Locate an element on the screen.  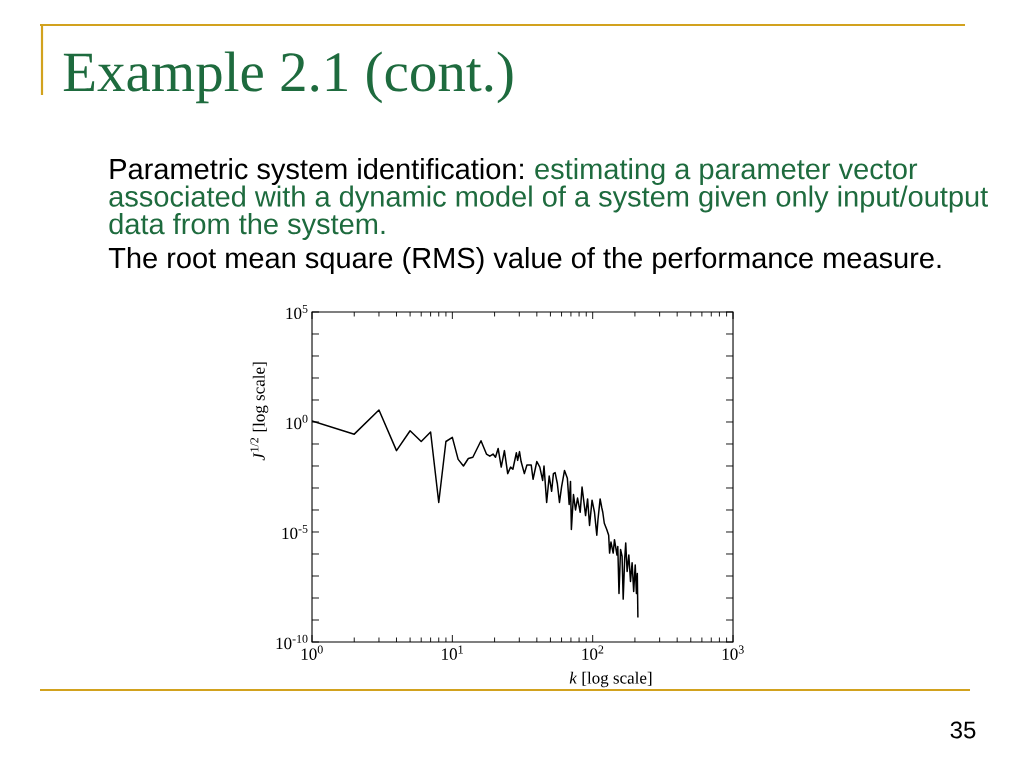
x-tick-label: 10$^{2}$ is located at coordinates (593, 652).